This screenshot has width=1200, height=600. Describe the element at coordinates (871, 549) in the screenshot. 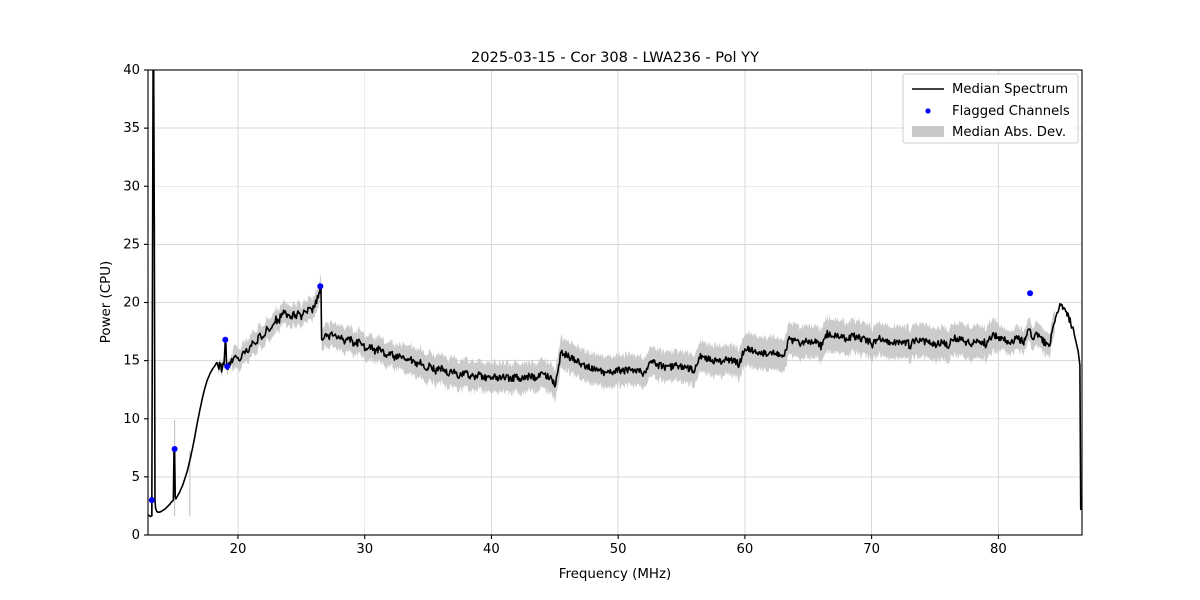

I see `x-tick-label: 70` at that location.